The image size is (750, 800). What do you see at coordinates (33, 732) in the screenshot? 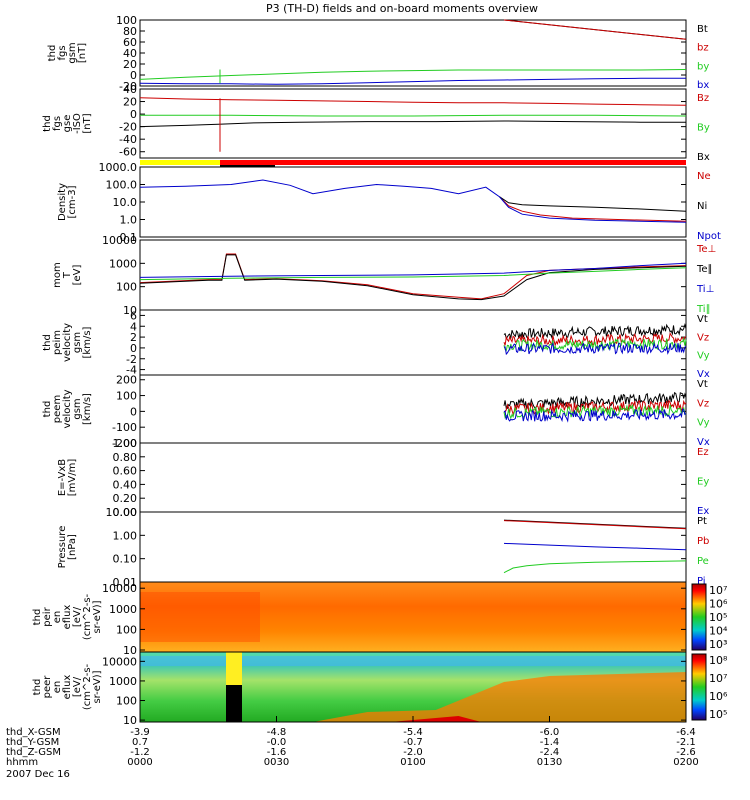
I see `ephem-row-label: thd_X-GSM` at bounding box center [33, 732].